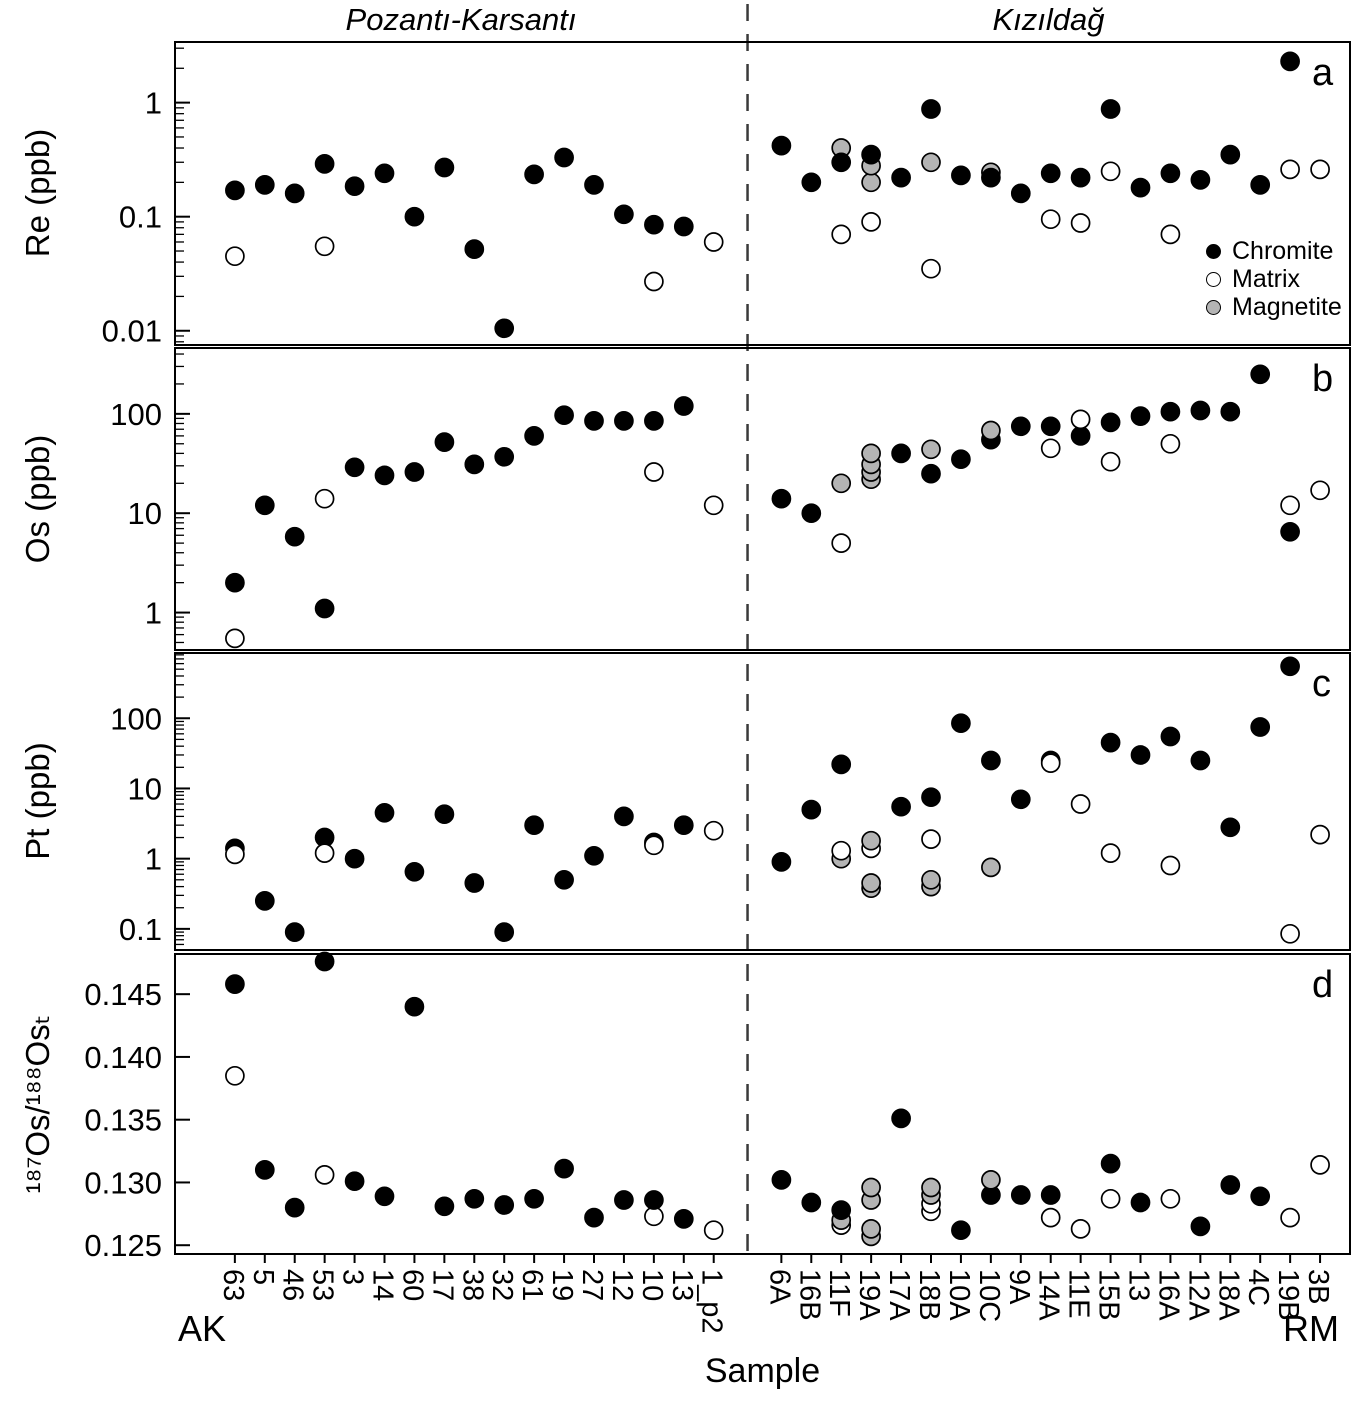 This screenshot has height=1401, width=1358. I want to click on legend-label-chromite: Chromite, so click(1283, 250).